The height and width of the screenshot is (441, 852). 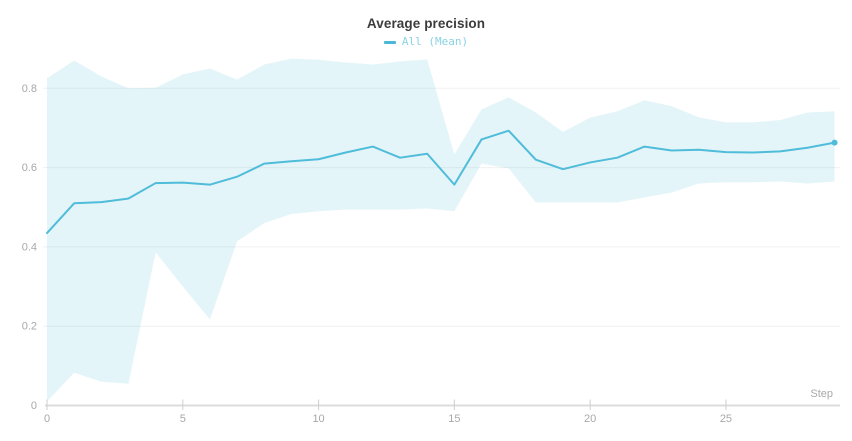 What do you see at coordinates (29, 327) in the screenshot?
I see `svg-text: 0.2` at bounding box center [29, 327].